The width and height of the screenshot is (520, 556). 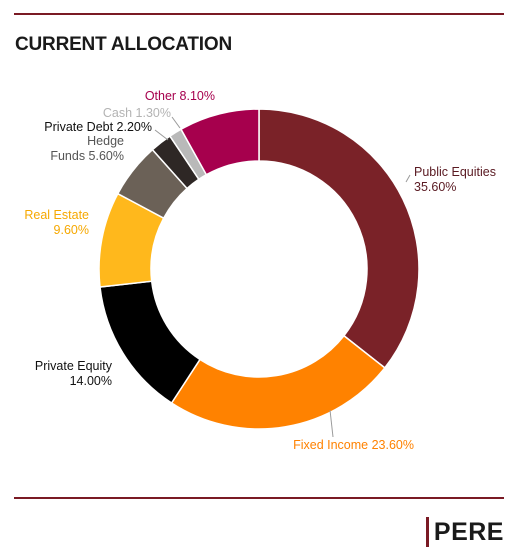 I want to click on logo-text: PERE, so click(x=468, y=532).